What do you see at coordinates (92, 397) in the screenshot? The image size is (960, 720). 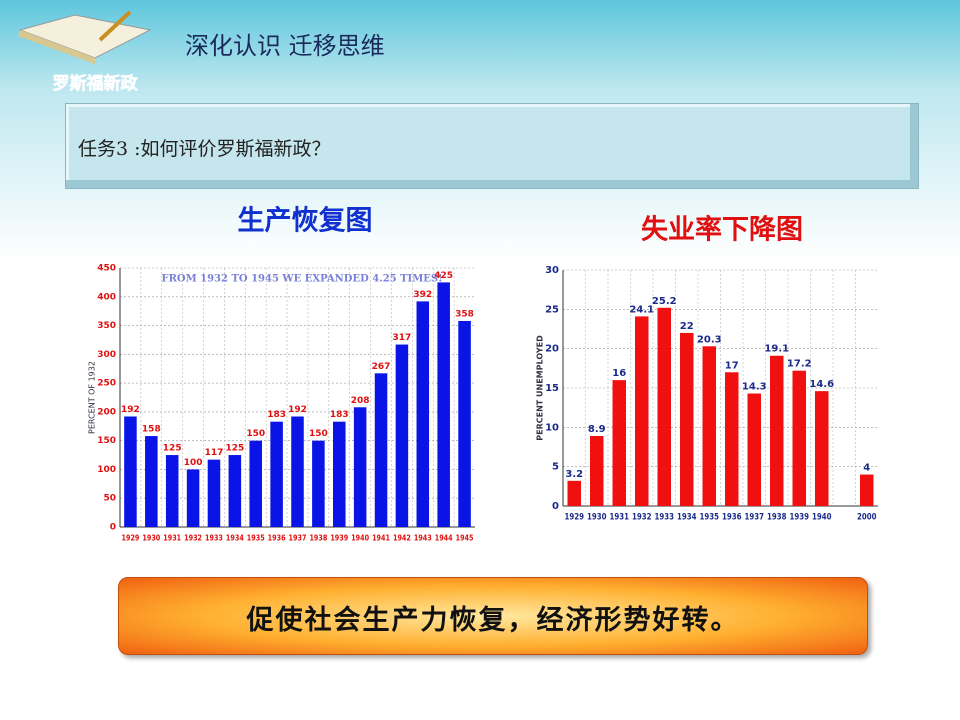 I see `y-axis-label: PERCENT OF 1932` at bounding box center [92, 397].